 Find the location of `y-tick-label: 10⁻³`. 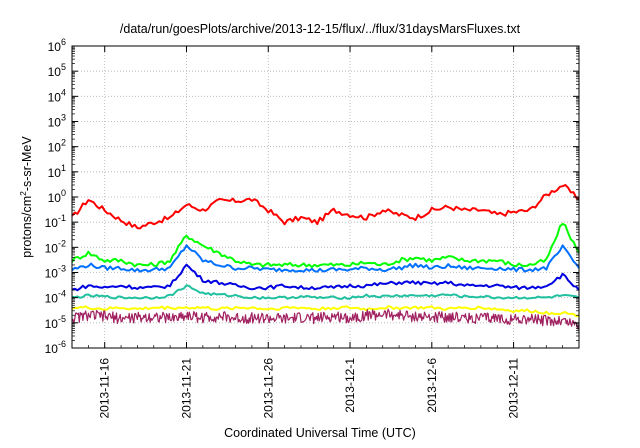

y-tick-label: 10⁻³ is located at coordinates (55, 272).